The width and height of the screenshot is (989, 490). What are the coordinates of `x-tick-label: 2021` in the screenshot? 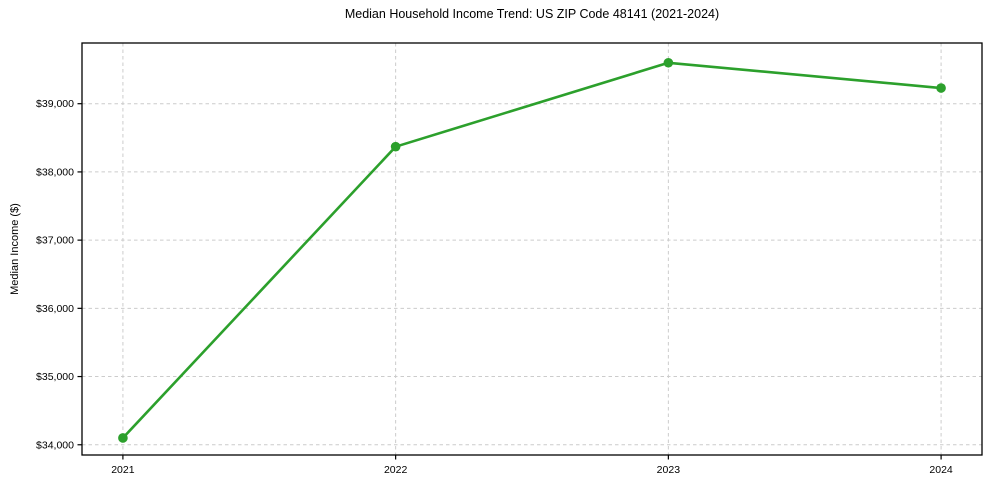 It's located at (123, 470).